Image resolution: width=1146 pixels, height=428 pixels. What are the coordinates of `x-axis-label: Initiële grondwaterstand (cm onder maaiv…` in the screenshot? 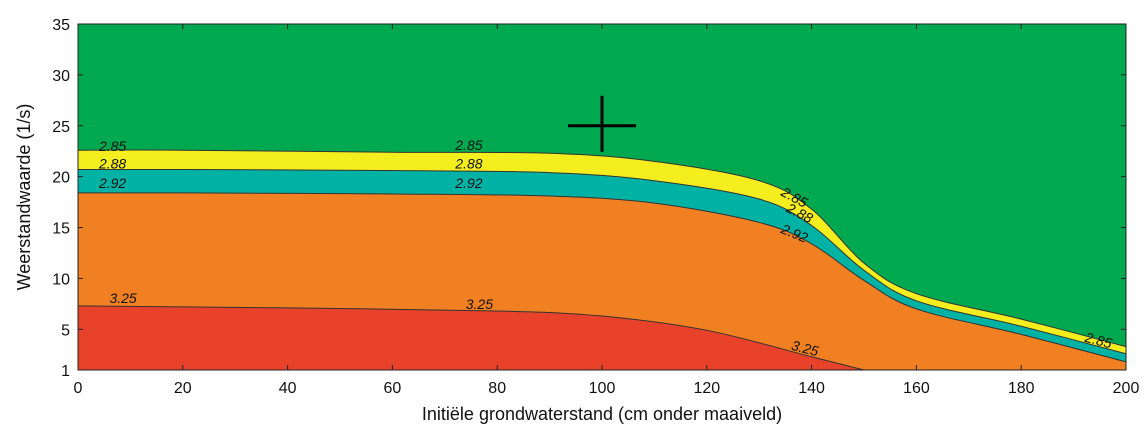 It's located at (602, 414).